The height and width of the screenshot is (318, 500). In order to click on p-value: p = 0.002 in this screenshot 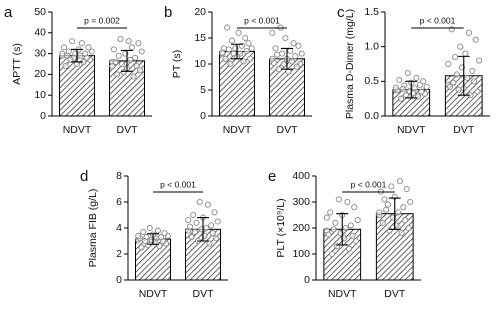, I will do `click(102, 20)`.